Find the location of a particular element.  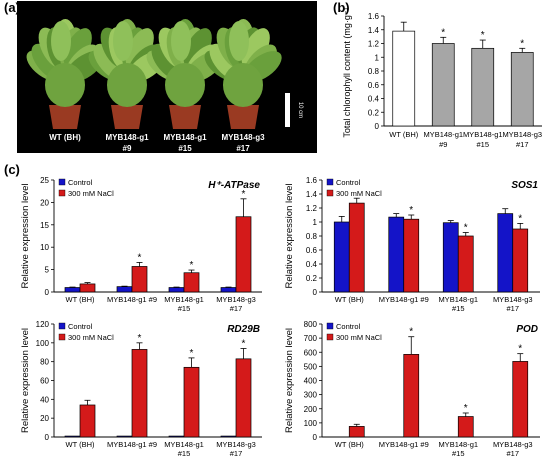

y-tick-label: 40 is located at coordinates (44, 399).